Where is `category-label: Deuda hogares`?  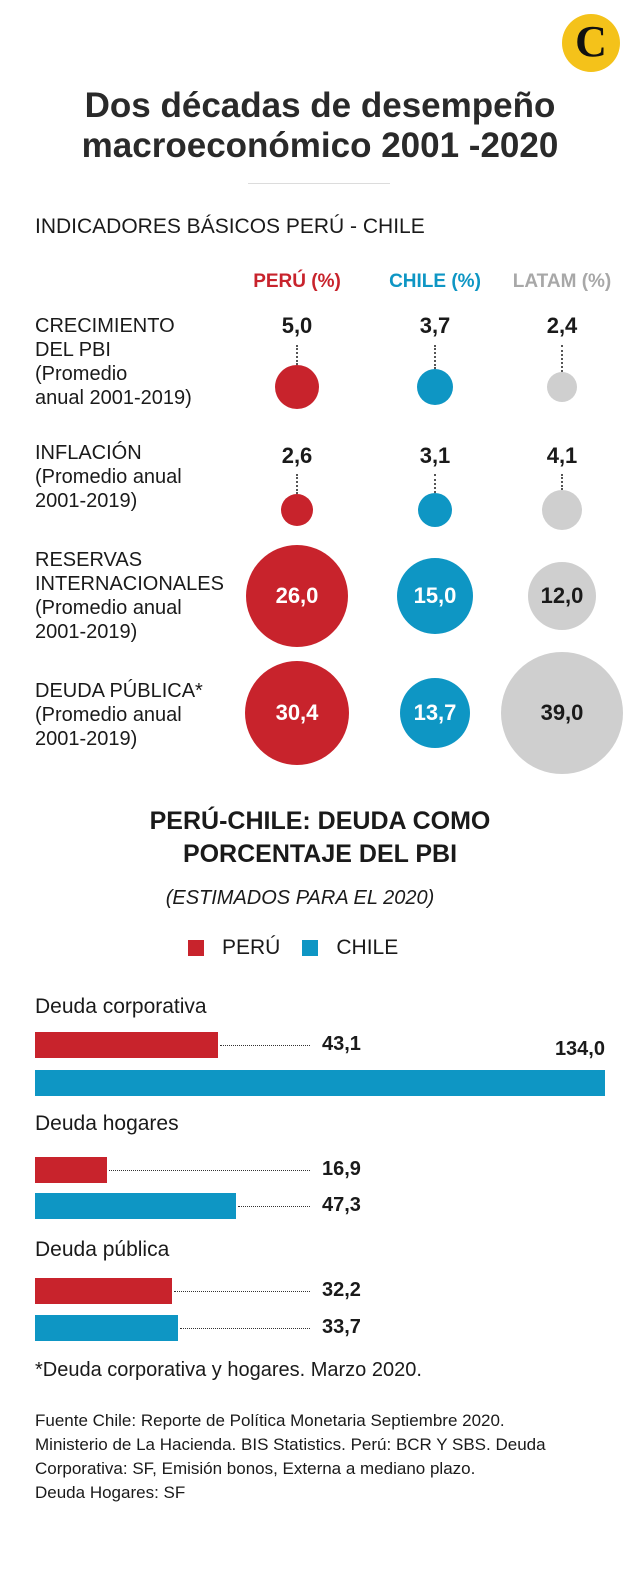
category-label: Deuda hogares is located at coordinates (107, 1123).